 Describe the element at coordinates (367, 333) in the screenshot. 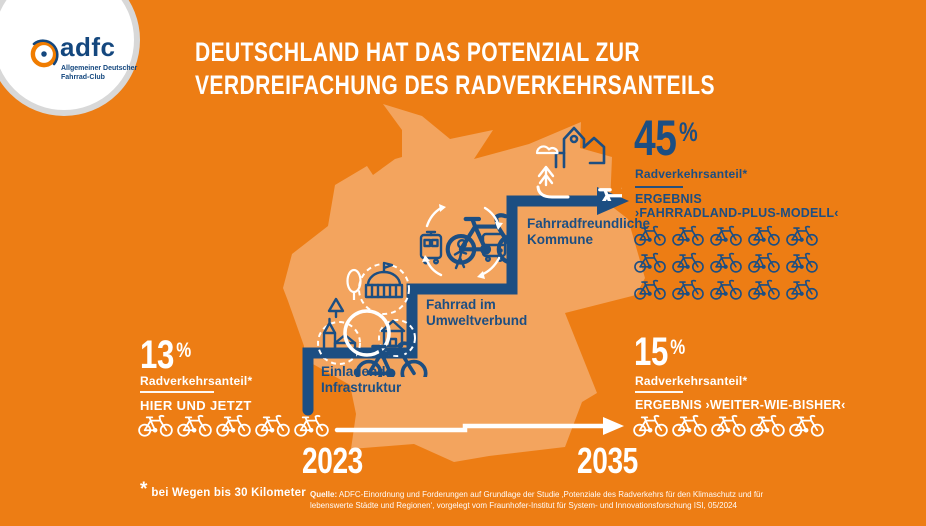

I see `bike-badge-ring` at that location.